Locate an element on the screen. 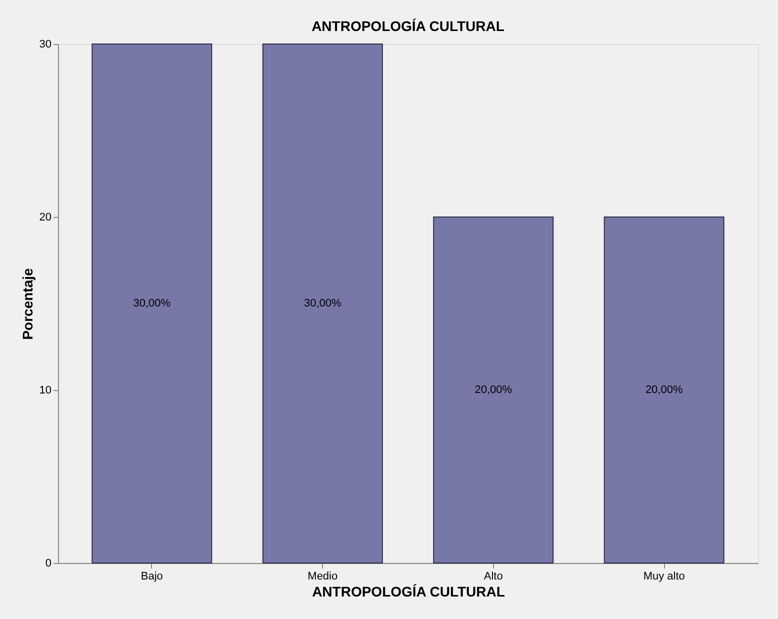 The image size is (778, 619). y-tick-label: 10 is located at coordinates (45, 390).